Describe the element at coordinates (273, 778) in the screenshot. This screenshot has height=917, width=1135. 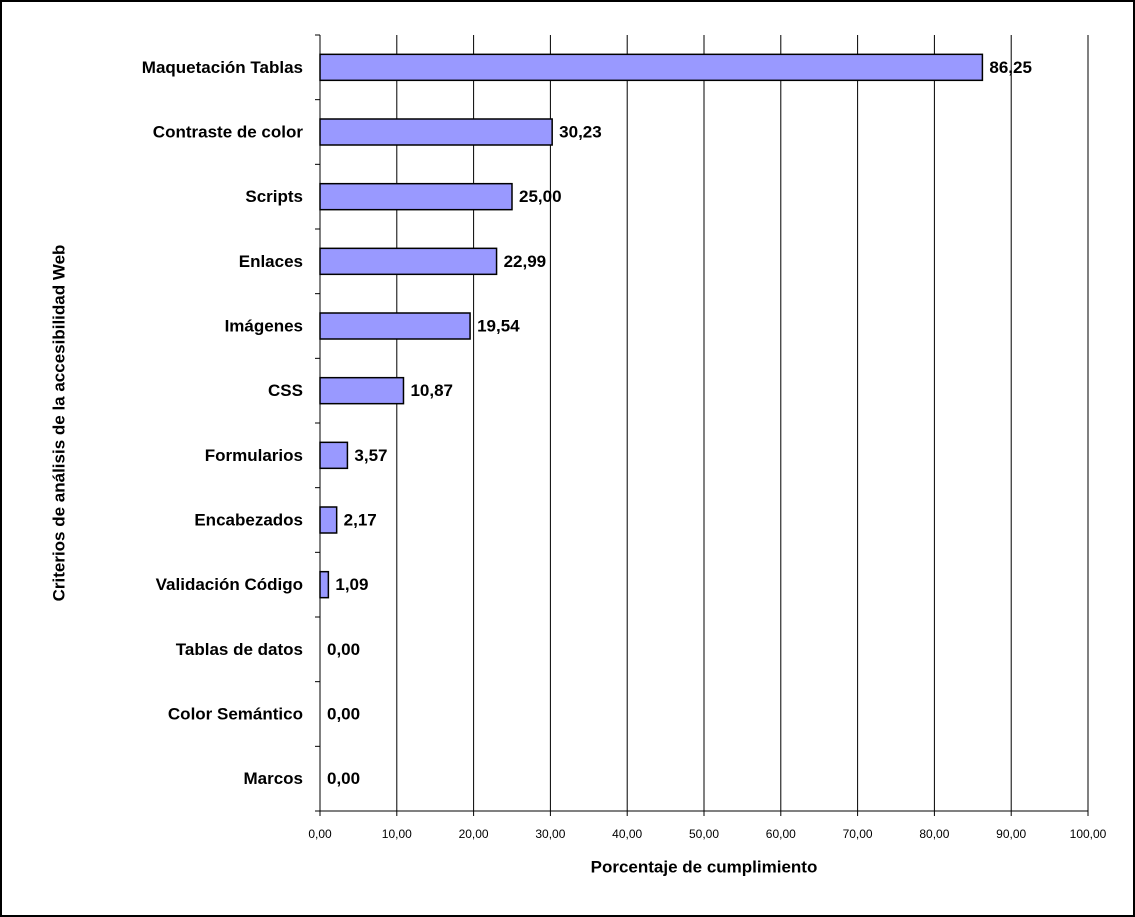
I see `y-tick-label: Marcos` at that location.